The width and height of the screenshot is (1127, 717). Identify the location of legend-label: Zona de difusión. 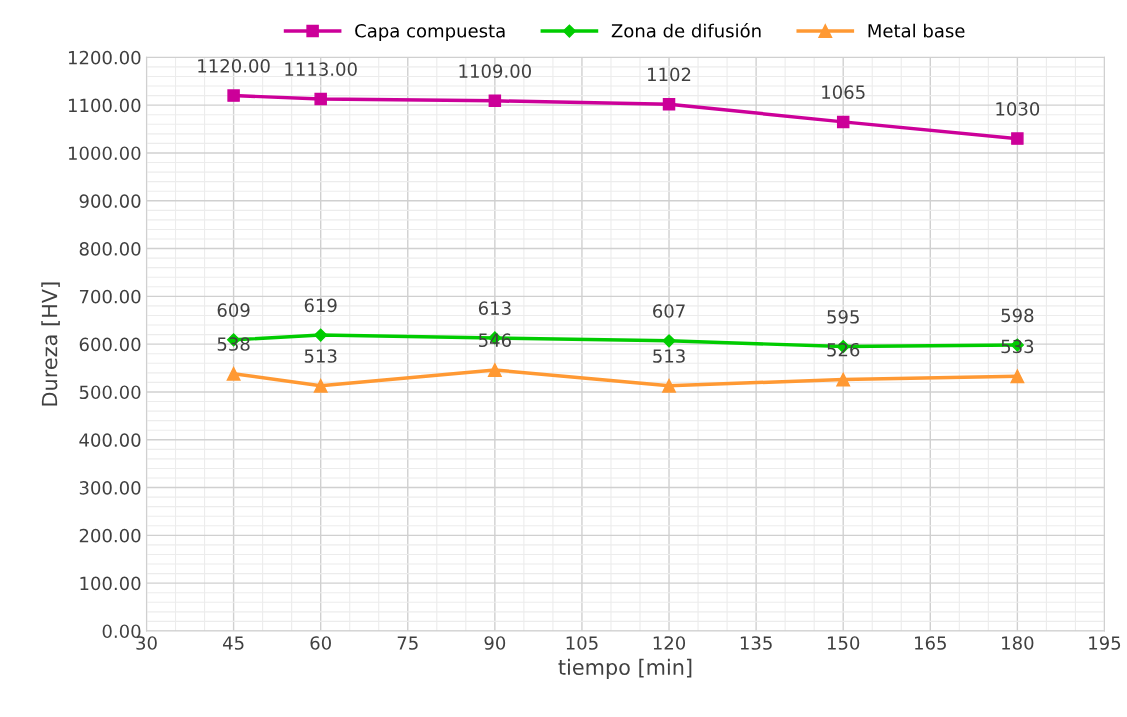
(686, 30).